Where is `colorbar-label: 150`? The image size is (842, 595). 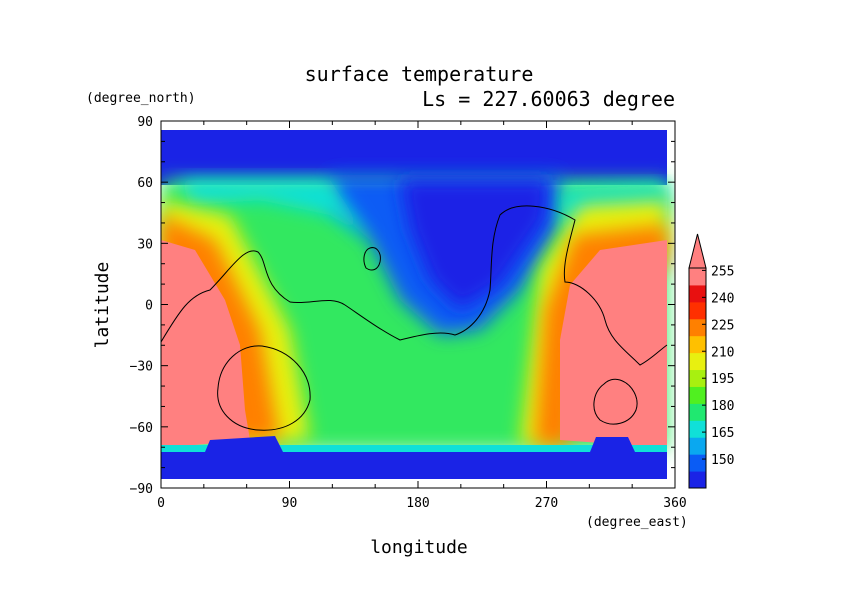 colorbar-label: 150 is located at coordinates (722, 460).